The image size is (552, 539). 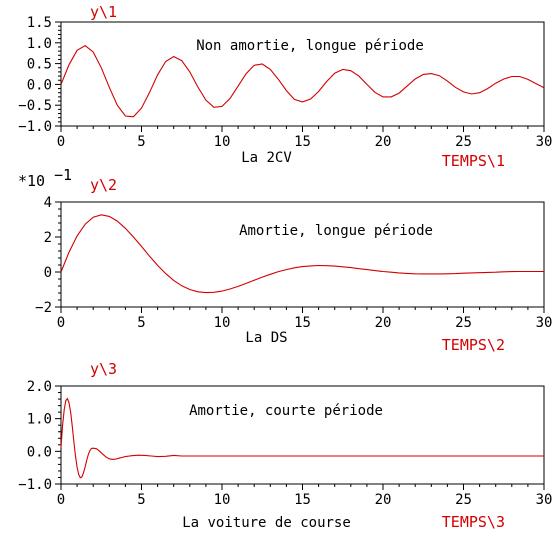 I want to click on y-tick-label: 4, so click(x=48, y=203).